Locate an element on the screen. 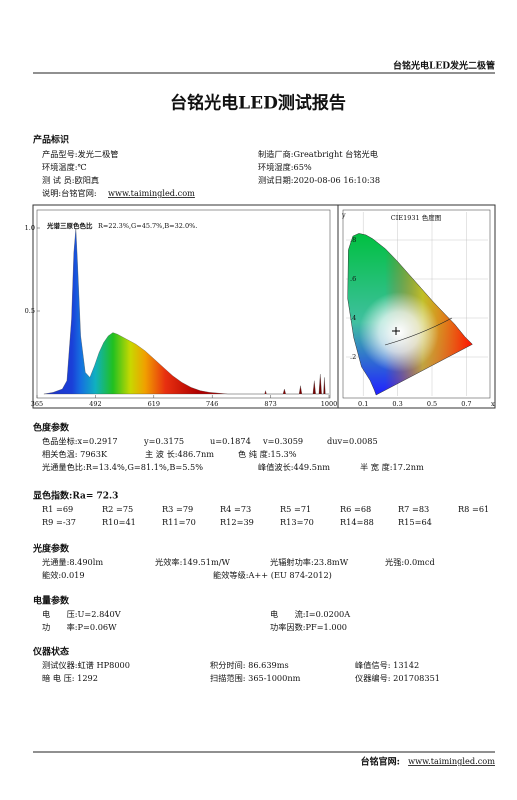 The height and width of the screenshot is (800, 517). field: duv=0.0085 is located at coordinates (352, 441).